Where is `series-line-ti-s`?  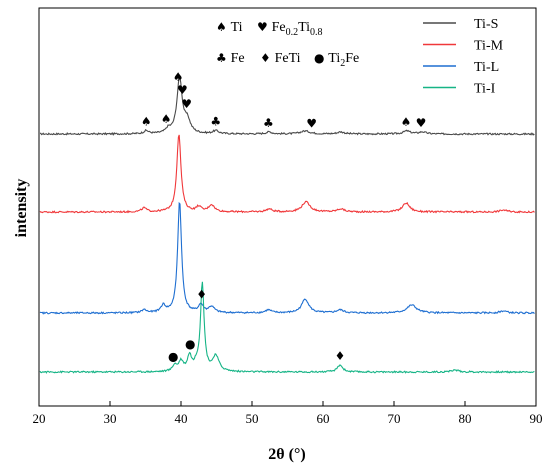
series-line-ti-s is located at coordinates (287, 106).